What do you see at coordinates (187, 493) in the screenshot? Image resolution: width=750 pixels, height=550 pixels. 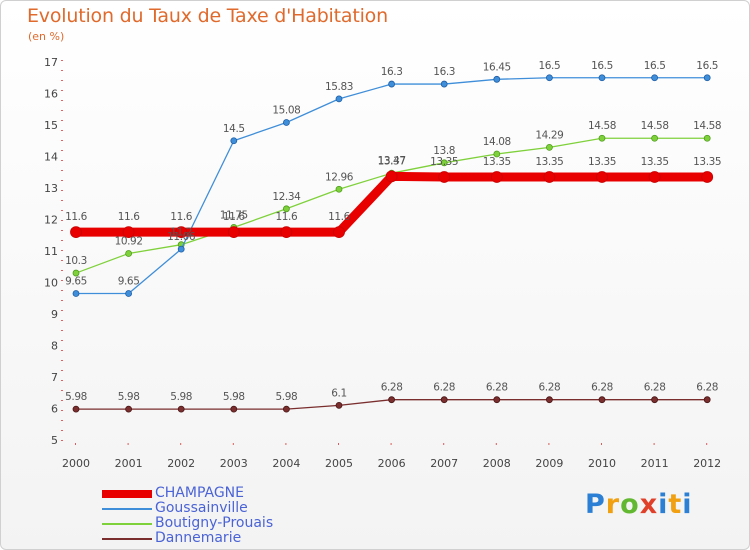 I see `legend-item-champagne: CHAMPAGNE` at bounding box center [187, 493].